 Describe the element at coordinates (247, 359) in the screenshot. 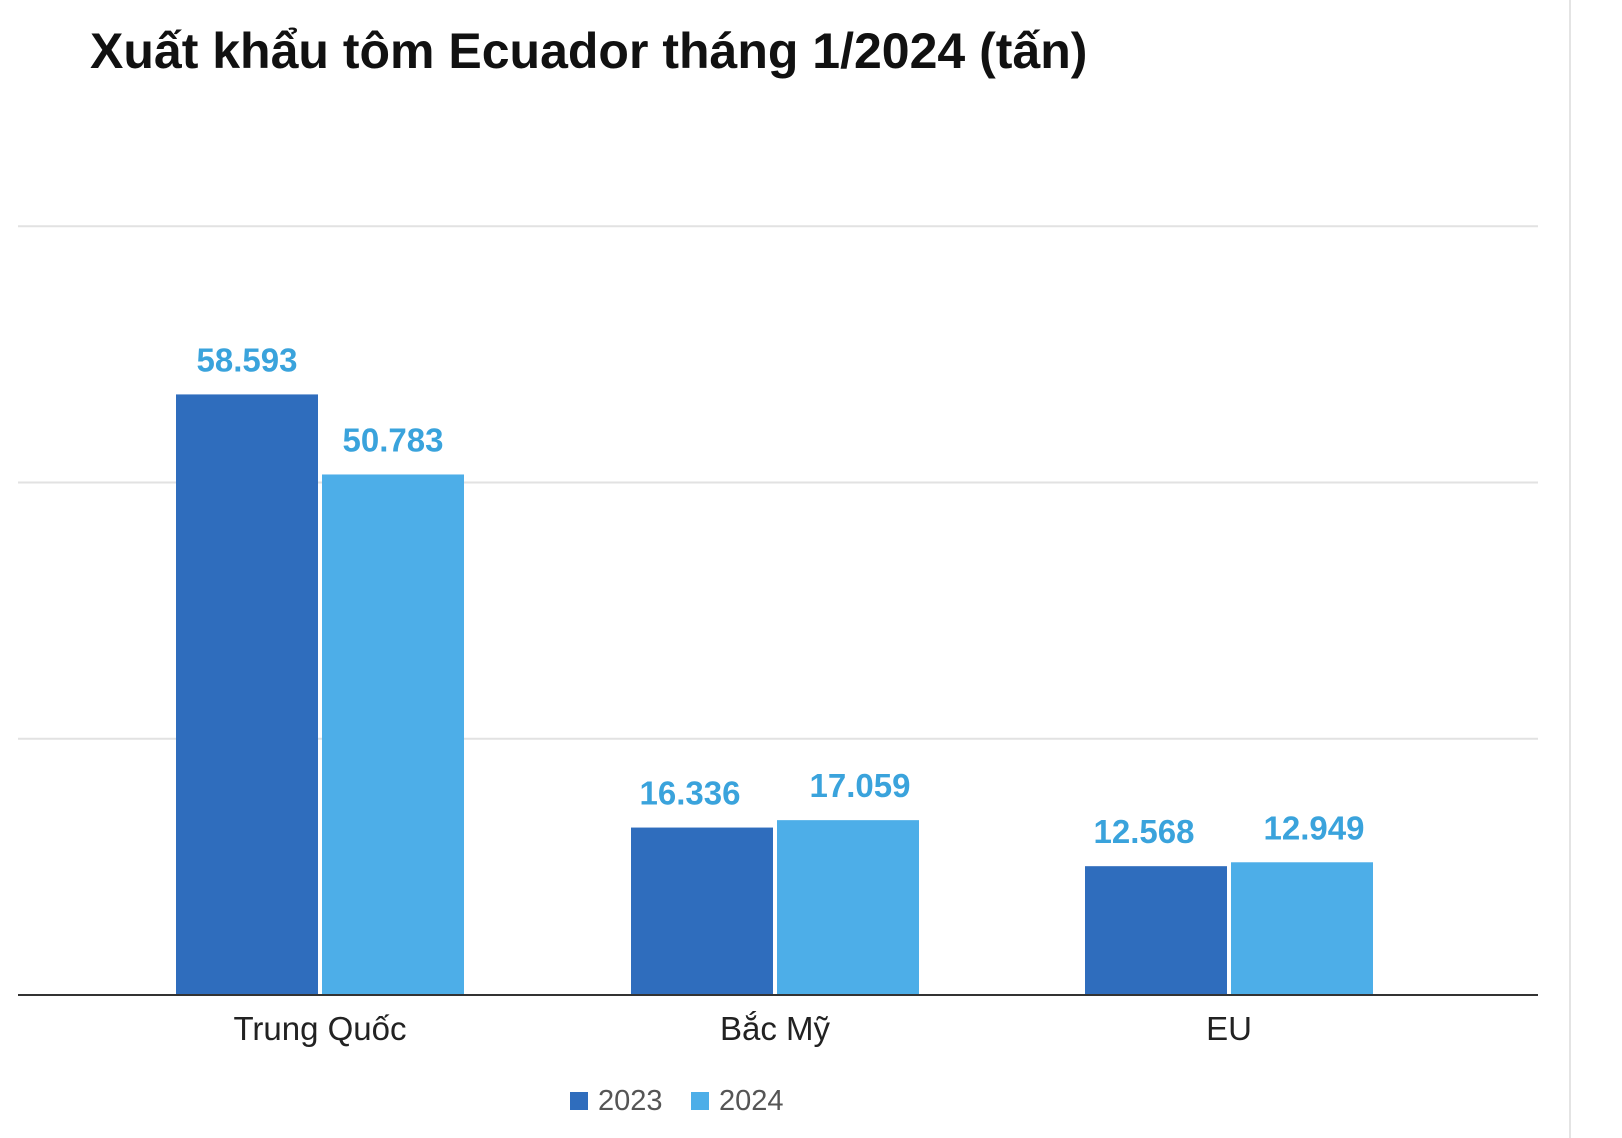

I see `data-label: 58.593` at that location.